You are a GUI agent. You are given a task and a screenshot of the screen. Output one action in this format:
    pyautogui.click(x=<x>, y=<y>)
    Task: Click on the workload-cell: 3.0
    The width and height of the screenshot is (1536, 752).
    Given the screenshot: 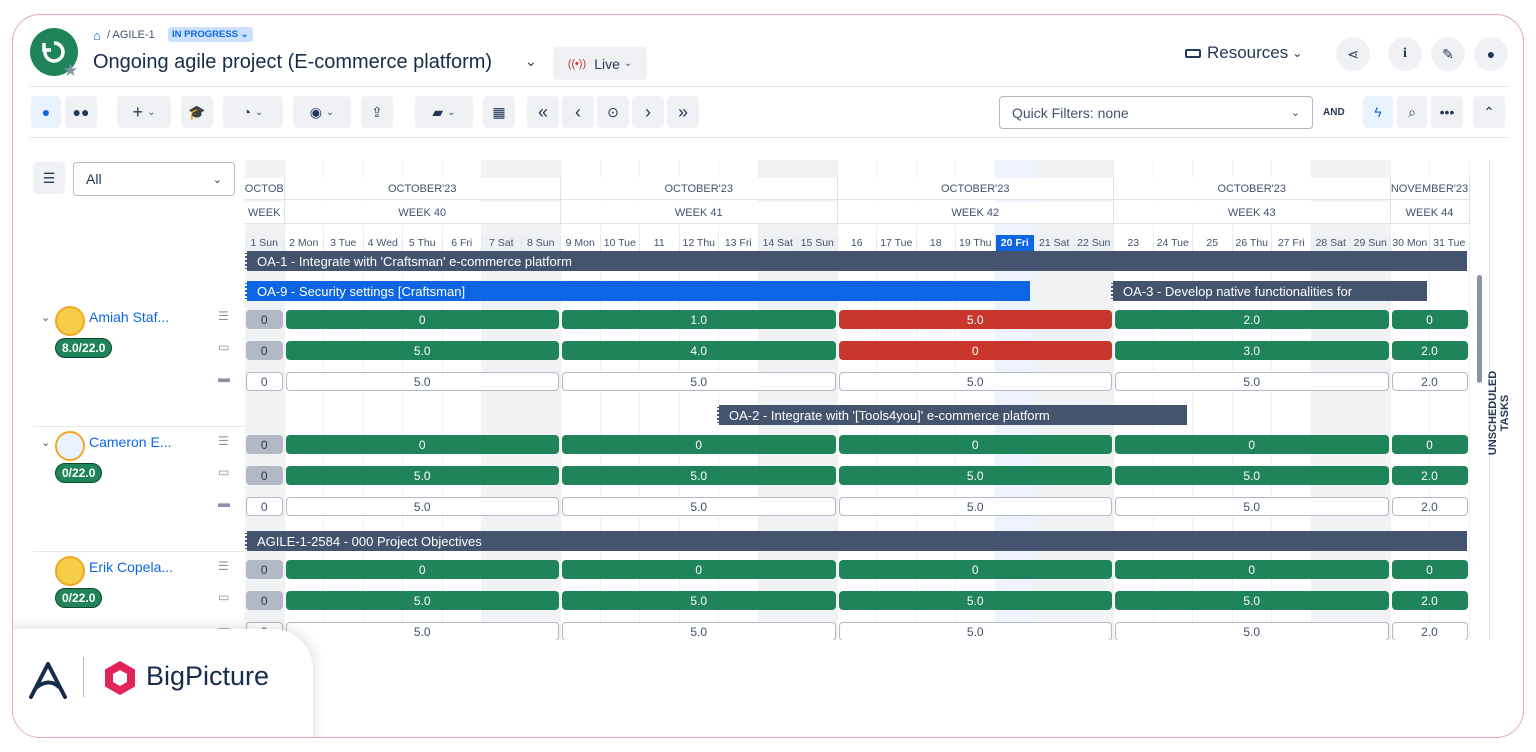 What is the action you would take?
    pyautogui.click(x=1252, y=350)
    